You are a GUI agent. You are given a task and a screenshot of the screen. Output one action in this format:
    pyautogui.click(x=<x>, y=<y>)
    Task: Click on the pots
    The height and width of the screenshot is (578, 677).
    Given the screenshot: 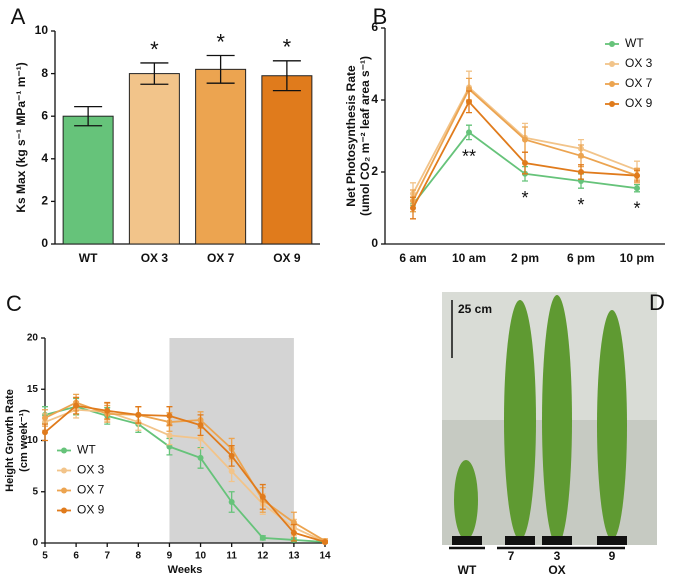 What is the action you would take?
    pyautogui.click(x=539, y=540)
    